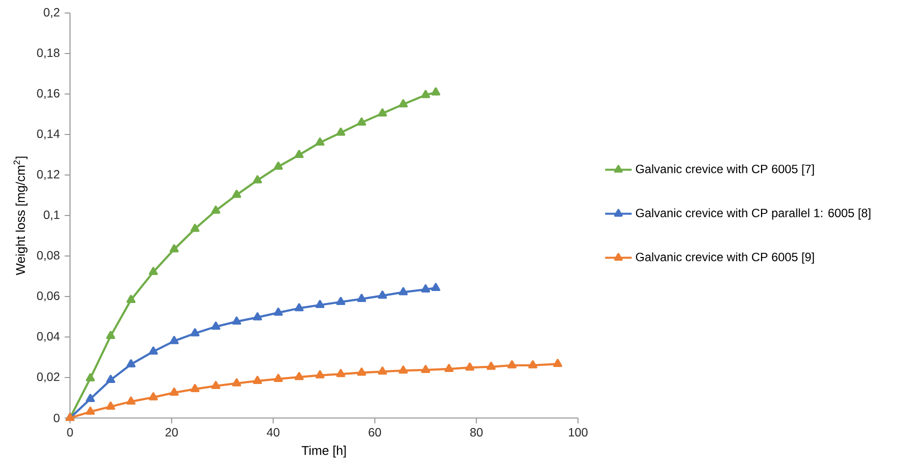 This screenshot has width=903, height=471. I want to click on y-tick-label: 0,16, so click(48, 94).